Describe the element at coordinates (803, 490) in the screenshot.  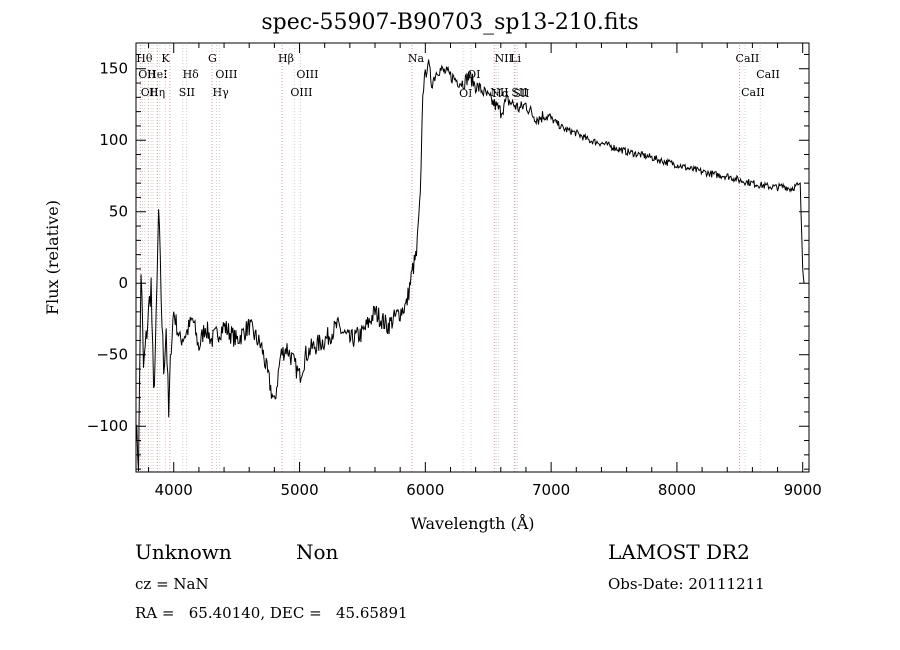
I see `x-tick-label: 9000` at that location.